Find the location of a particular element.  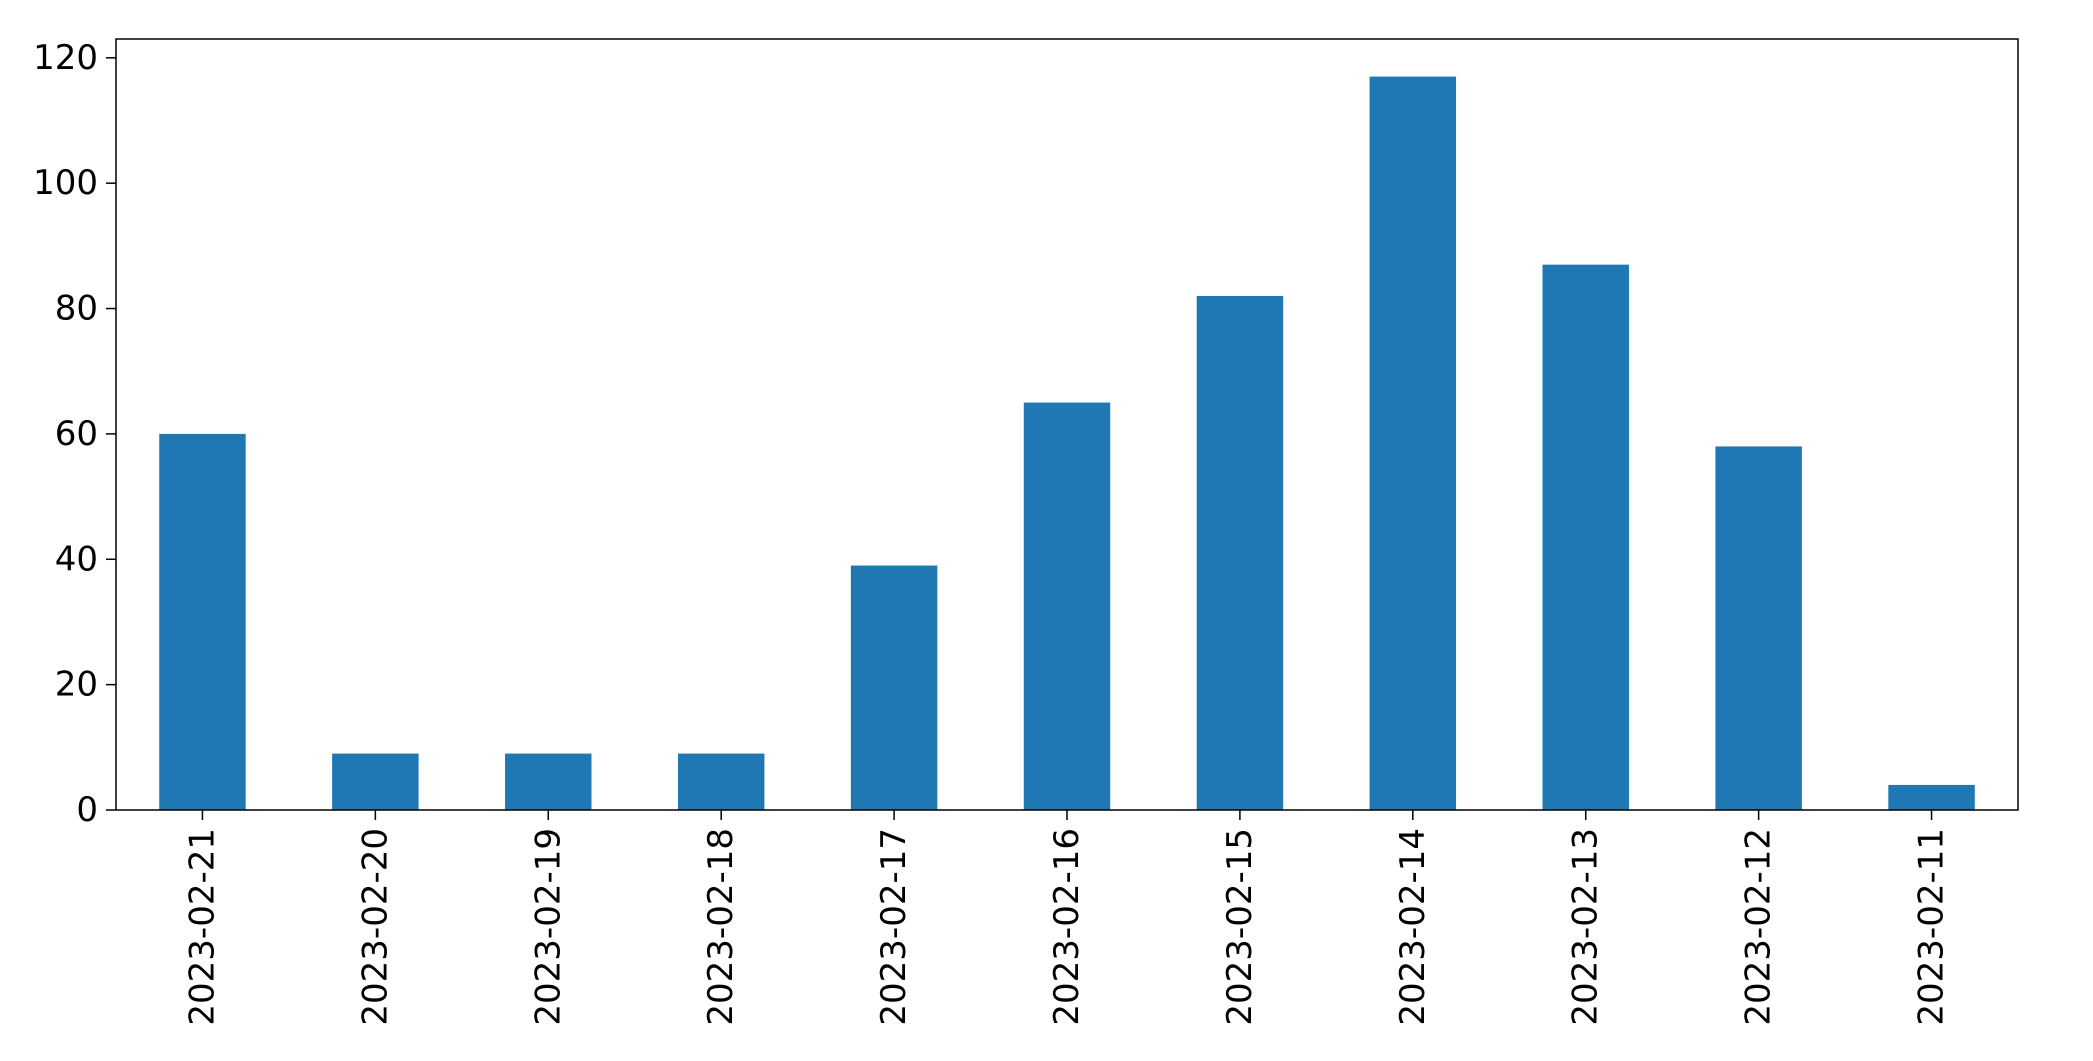

x-tick-label: 2023-02-21 is located at coordinates (202, 927).